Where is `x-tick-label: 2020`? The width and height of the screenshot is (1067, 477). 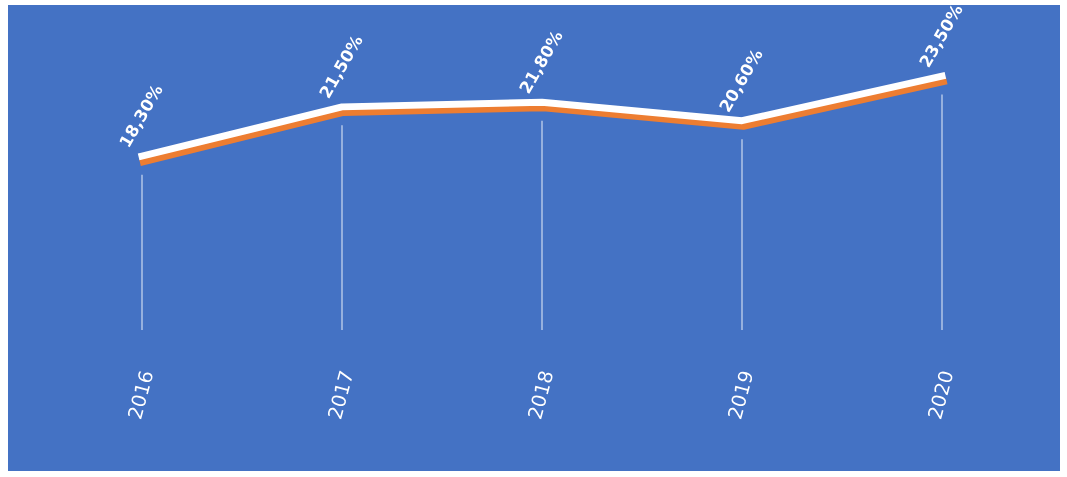 x-tick-label: 2020 is located at coordinates (940, 395).